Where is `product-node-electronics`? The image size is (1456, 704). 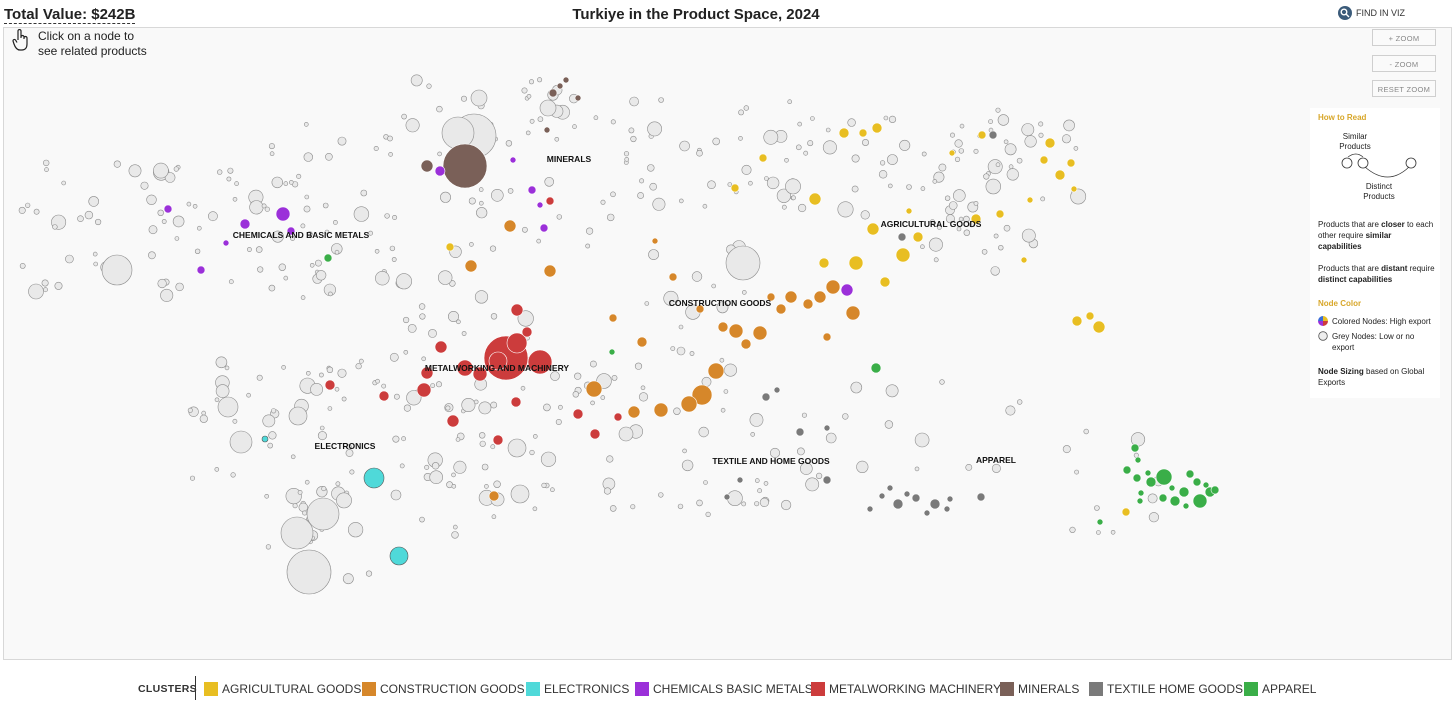 product-node-electronics is located at coordinates (265, 439).